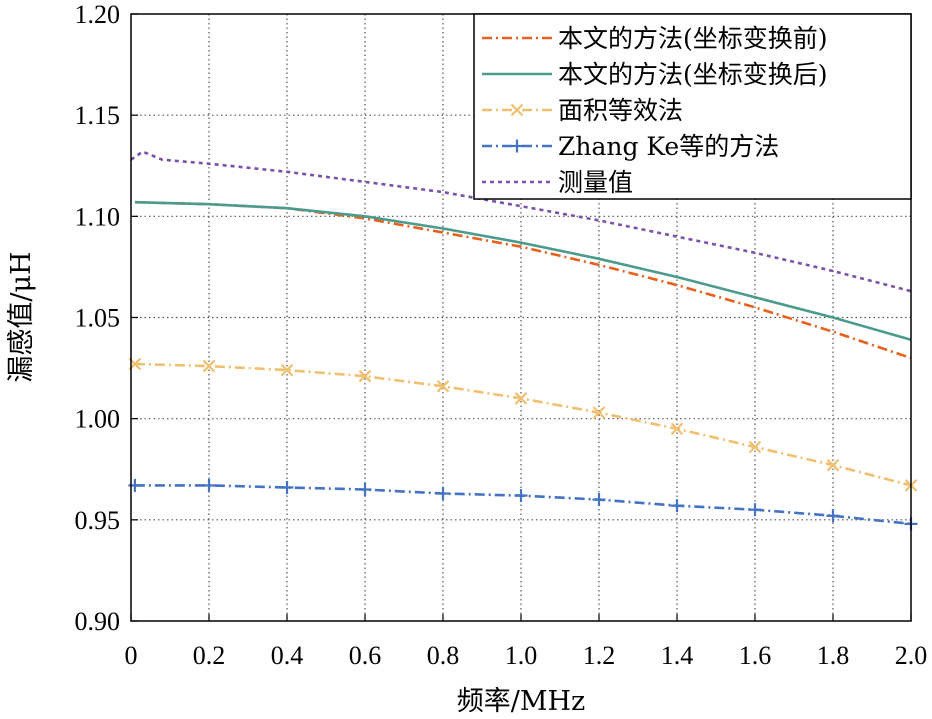  Describe the element at coordinates (693, 74) in the screenshot. I see `legend-label: 本文的方法(坐标变换后)` at that location.